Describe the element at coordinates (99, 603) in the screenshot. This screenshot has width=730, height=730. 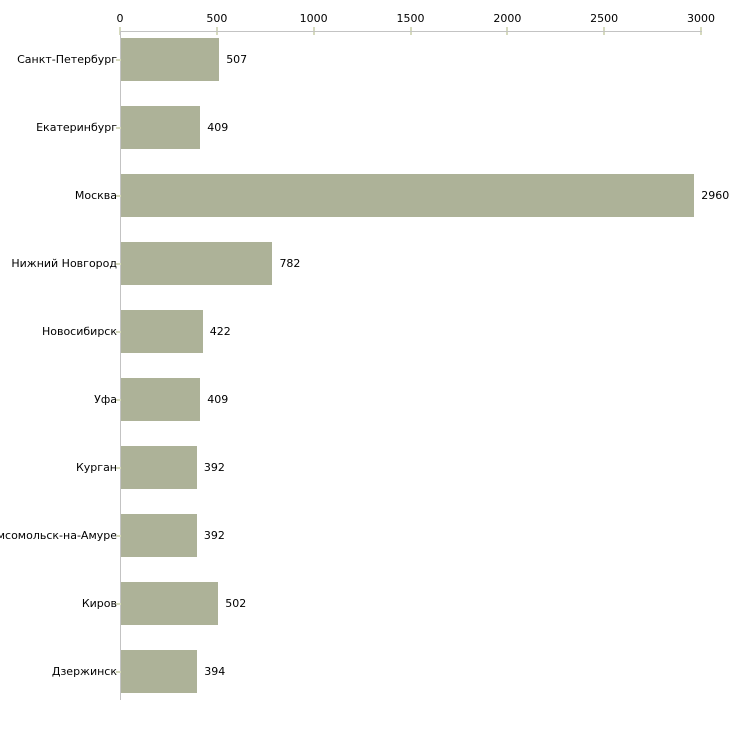
I see `category-label: Киров` at that location.